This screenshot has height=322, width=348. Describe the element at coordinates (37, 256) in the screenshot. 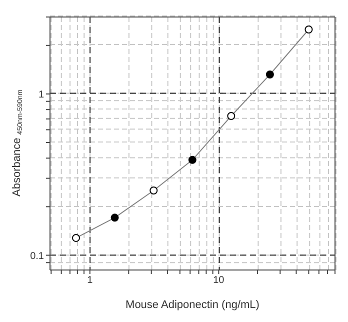

I see `y-tick-label: 0.1` at that location.